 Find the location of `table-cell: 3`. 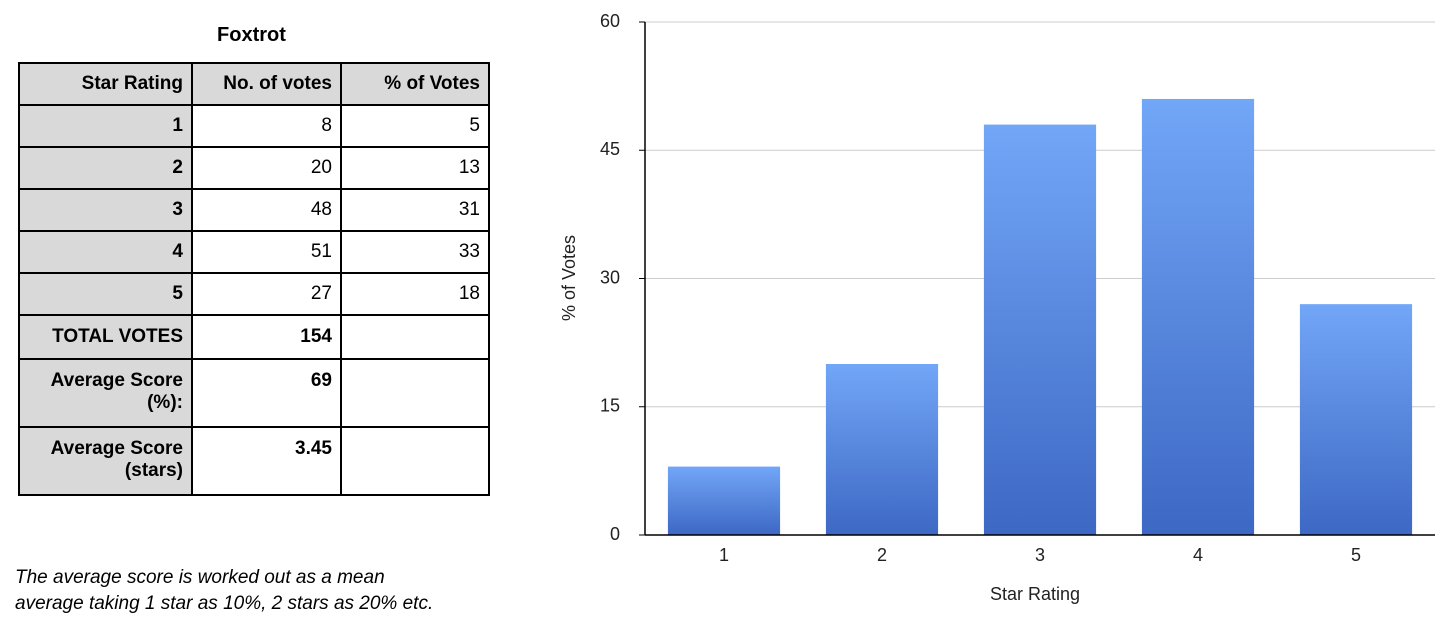

table-cell: 3 is located at coordinates (105, 210).